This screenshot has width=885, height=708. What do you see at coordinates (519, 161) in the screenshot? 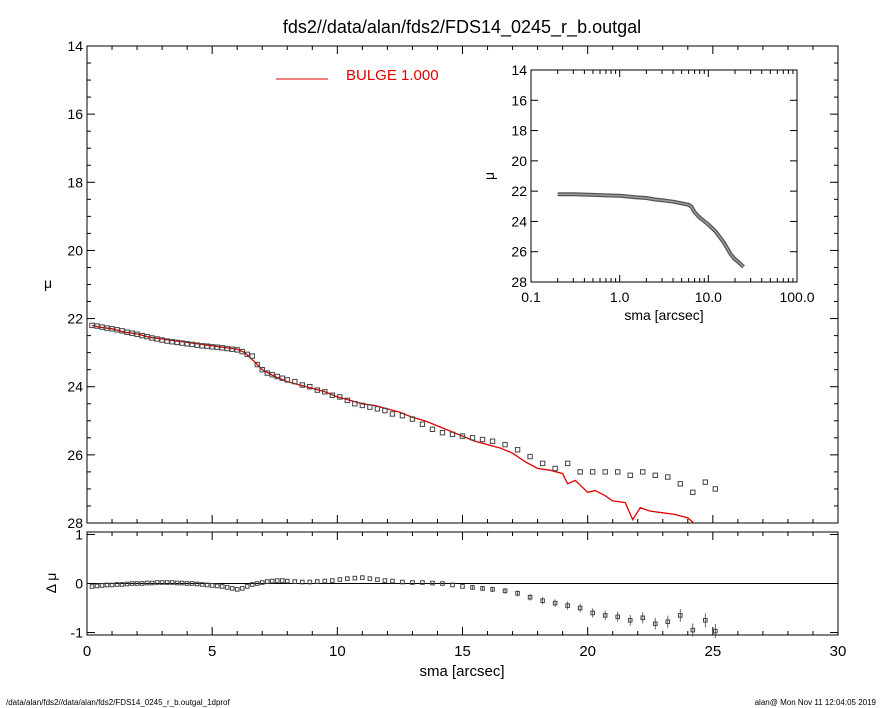
I see `inset-y-tick-label: 20` at bounding box center [519, 161].